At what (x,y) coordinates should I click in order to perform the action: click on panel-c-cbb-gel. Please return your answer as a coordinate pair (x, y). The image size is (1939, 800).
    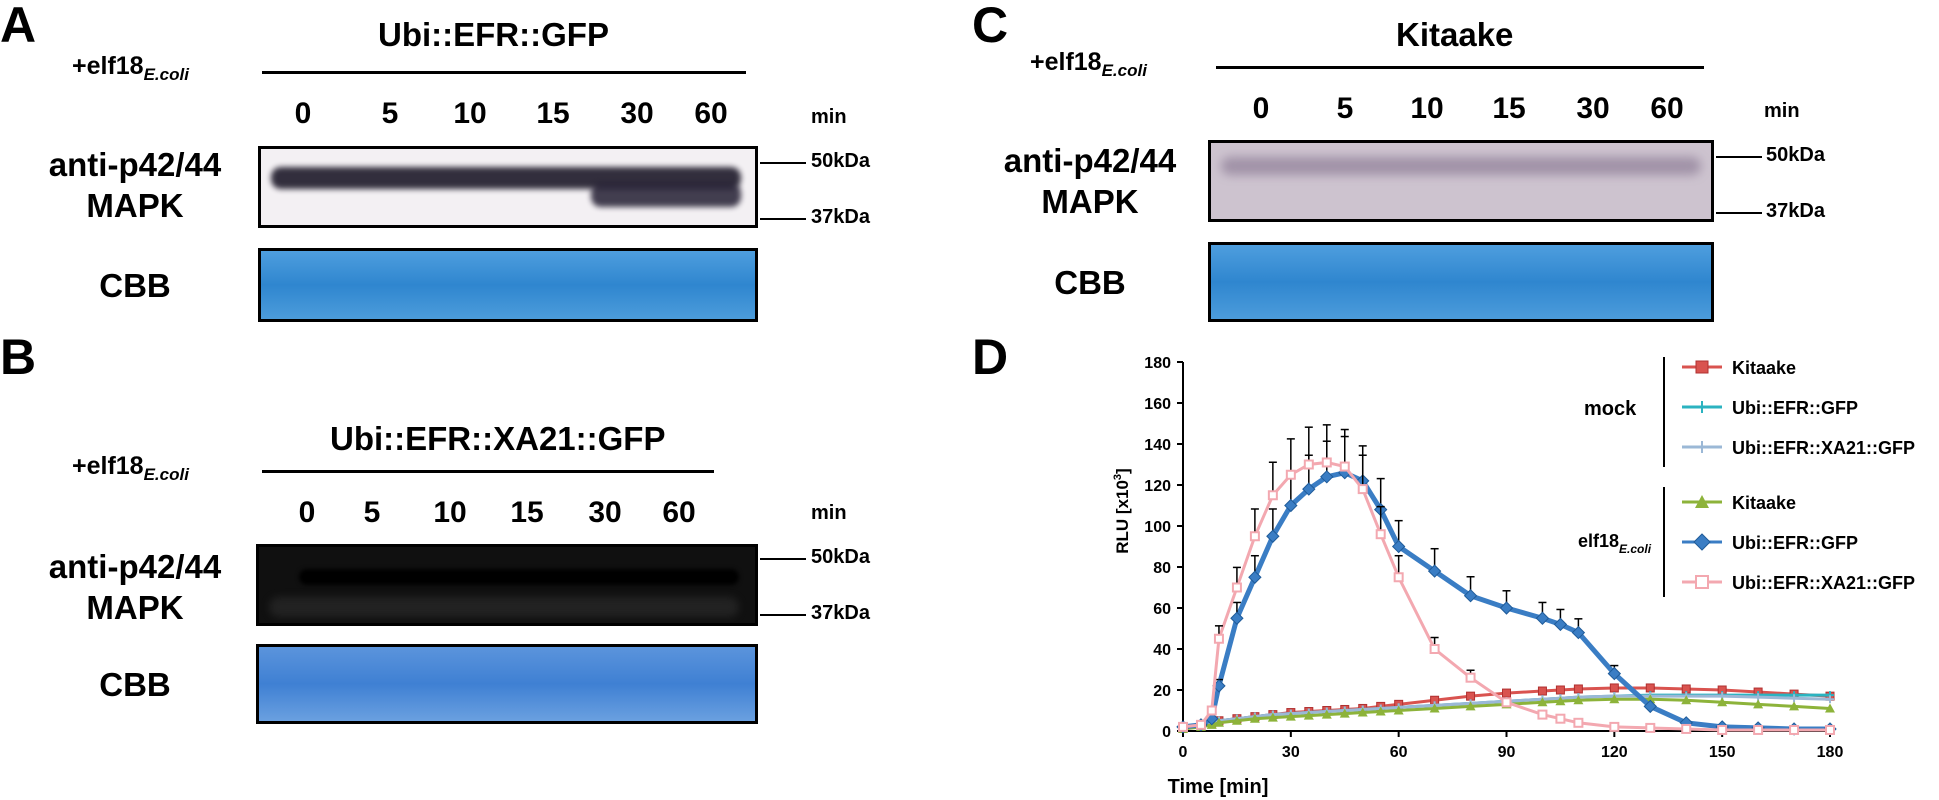
    Looking at the image, I should click on (1461, 282).